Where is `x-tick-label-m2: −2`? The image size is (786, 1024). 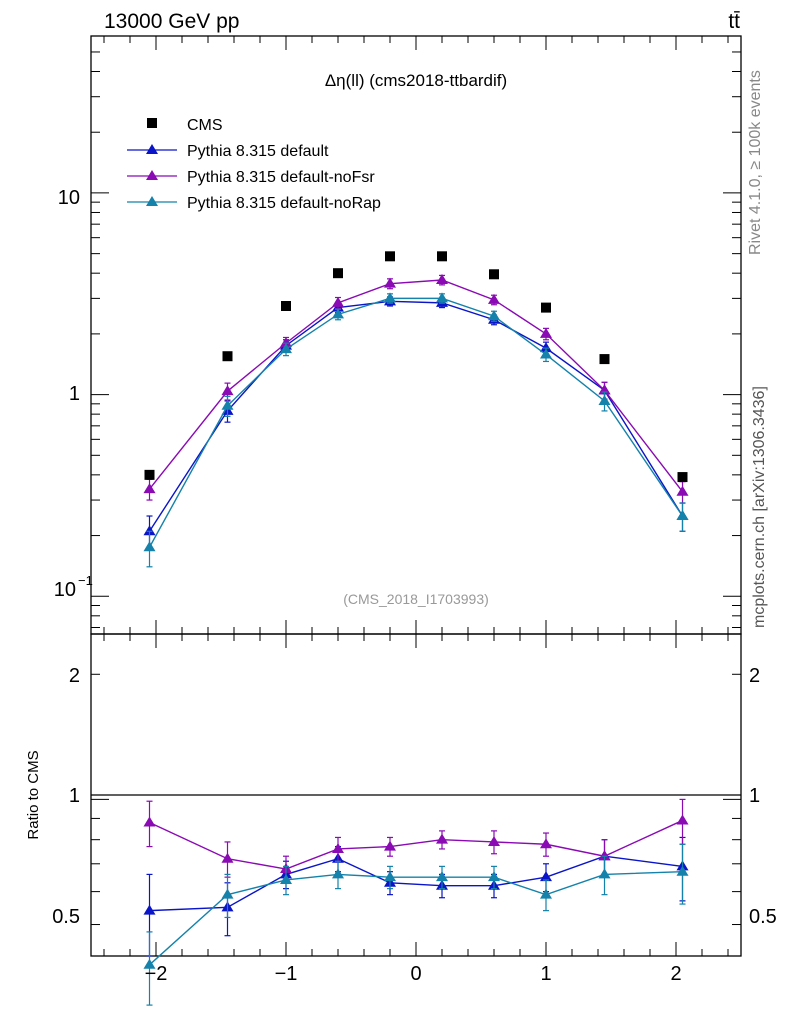
x-tick-label-m2: −2 is located at coordinates (156, 974).